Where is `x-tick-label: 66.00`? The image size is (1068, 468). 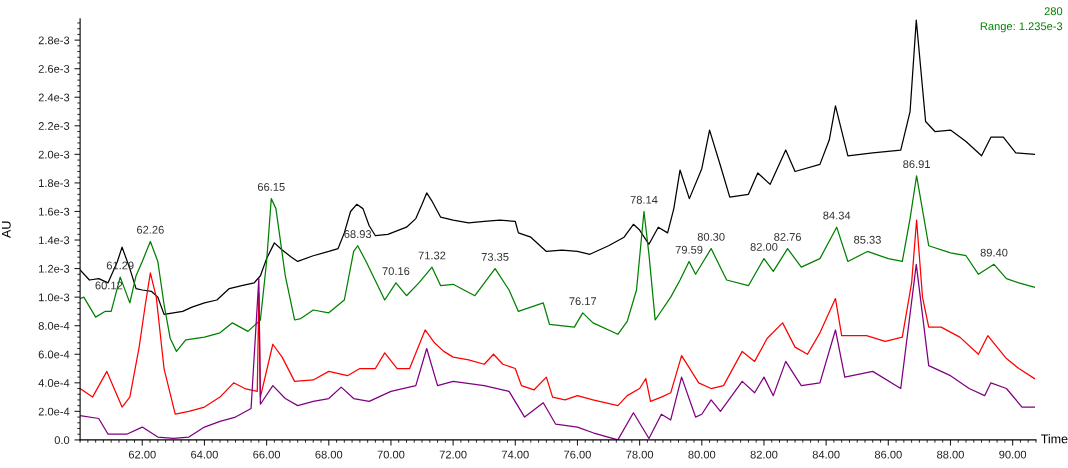 x-tick-label: 66.00 is located at coordinates (267, 454).